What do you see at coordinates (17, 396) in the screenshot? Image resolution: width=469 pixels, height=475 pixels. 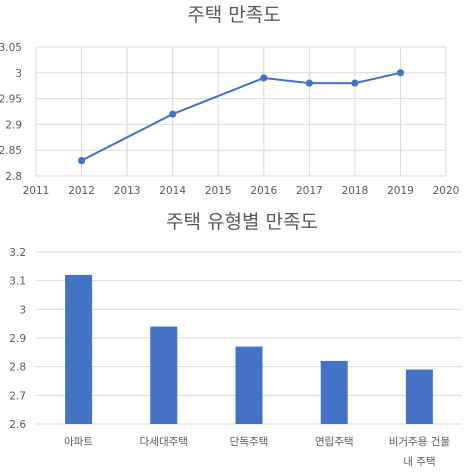 I see `bar-chart-y-tick-label: 2.7` at bounding box center [17, 396].